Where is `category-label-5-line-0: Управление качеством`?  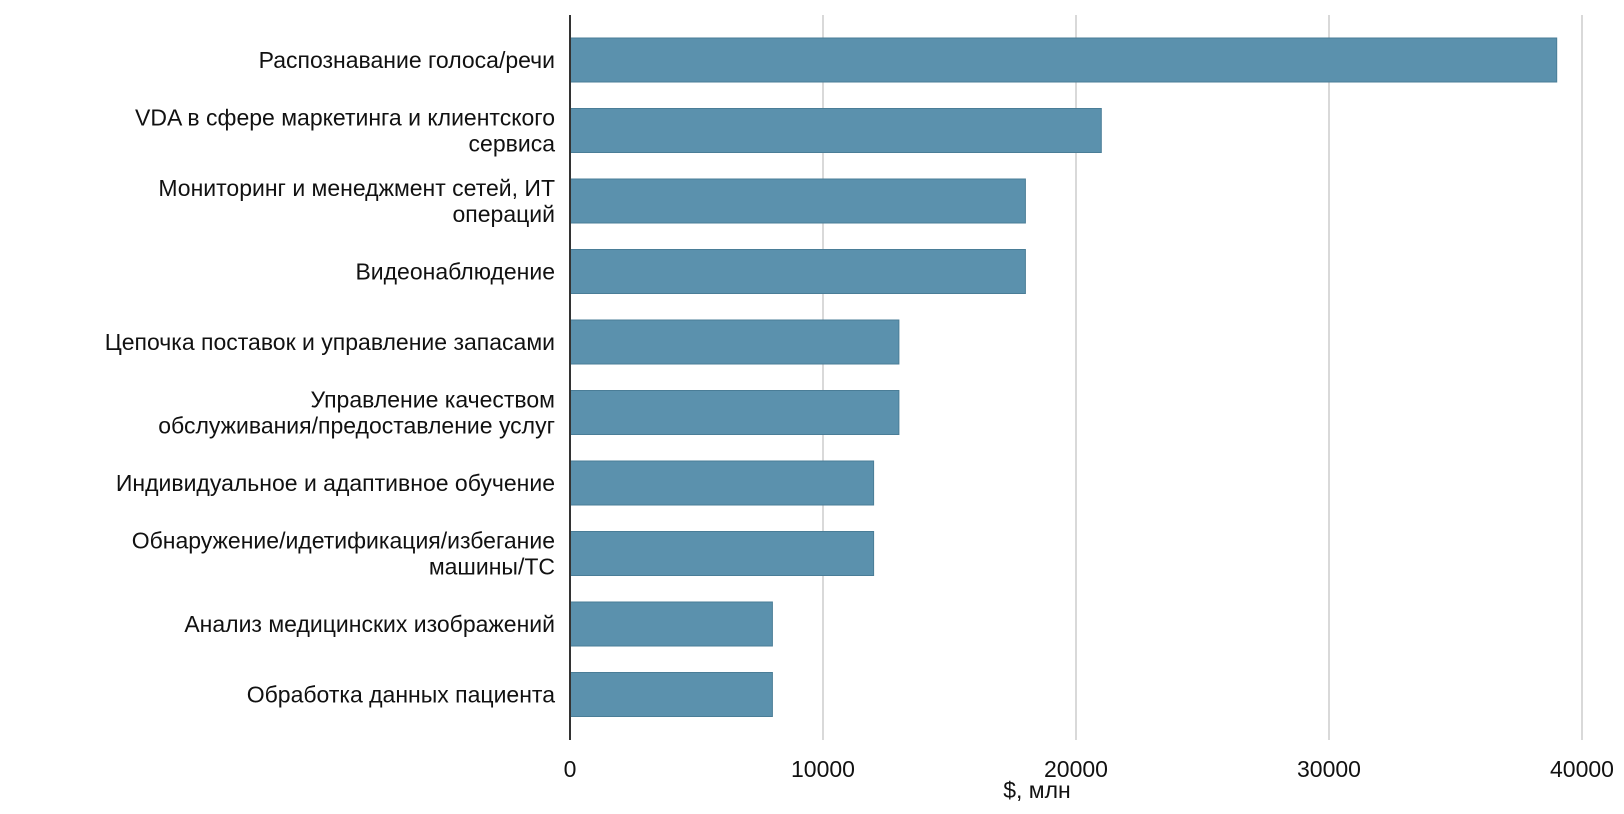 category-label-5-line-0: Управление качеством is located at coordinates (433, 400).